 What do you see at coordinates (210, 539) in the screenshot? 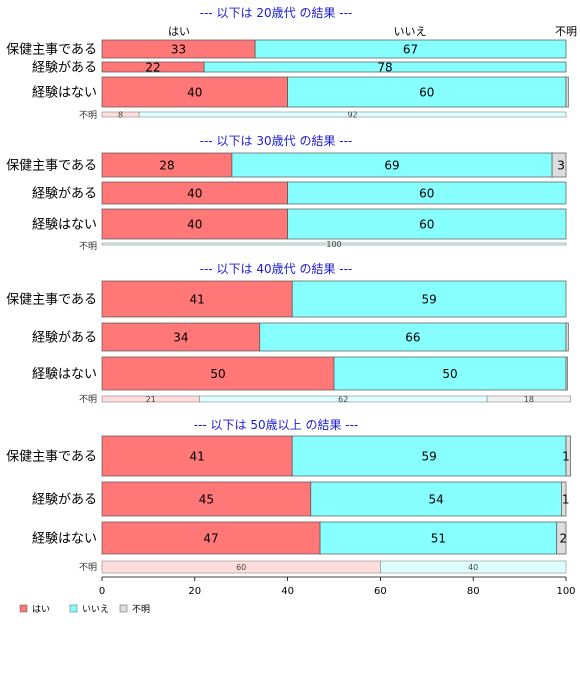
I see `data-label: 47` at bounding box center [210, 539].